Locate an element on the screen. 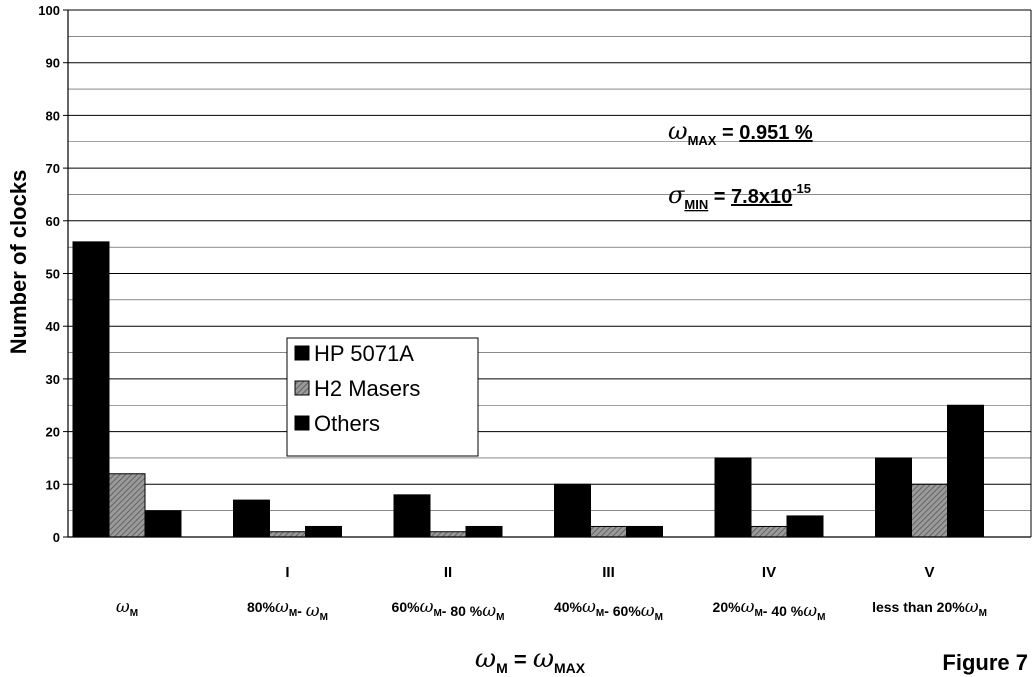  category-label: 60%ωM- 80 %ωM is located at coordinates (448, 610).